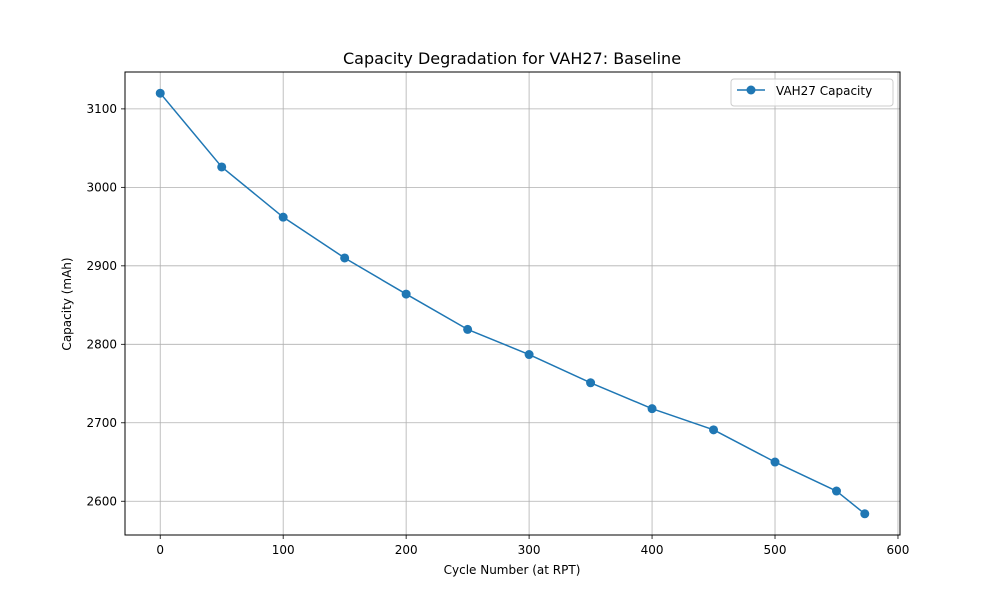 Image resolution: width=1000 pixels, height=600 pixels. I want to click on y-tick-label: 3000, so click(101, 187).